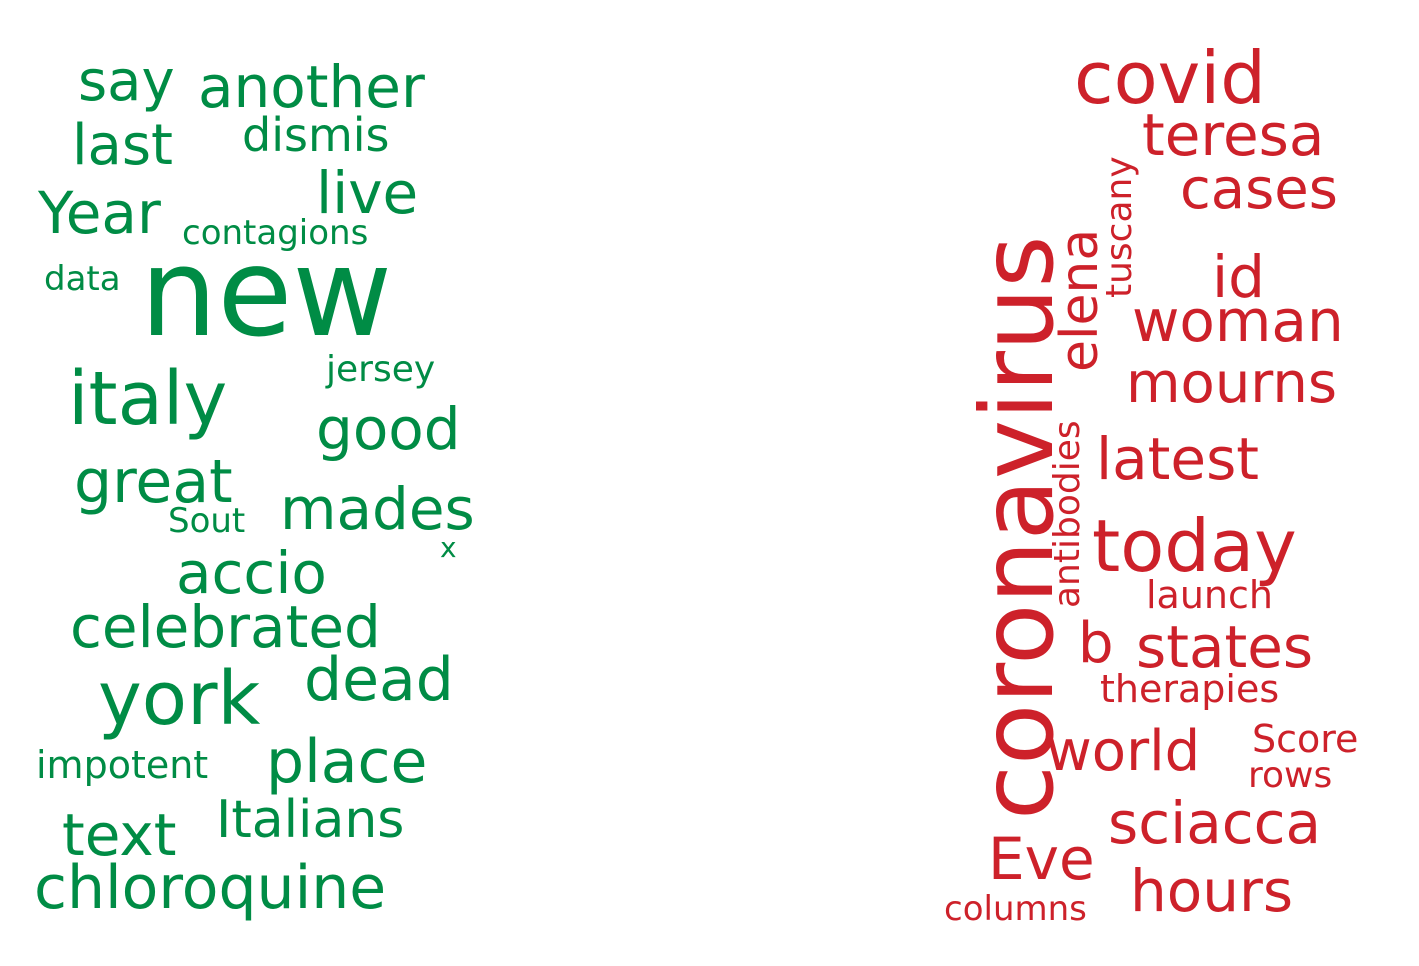 The height and width of the screenshot is (966, 1419). Describe the element at coordinates (1080, 300) in the screenshot. I see `word: elena` at that location.